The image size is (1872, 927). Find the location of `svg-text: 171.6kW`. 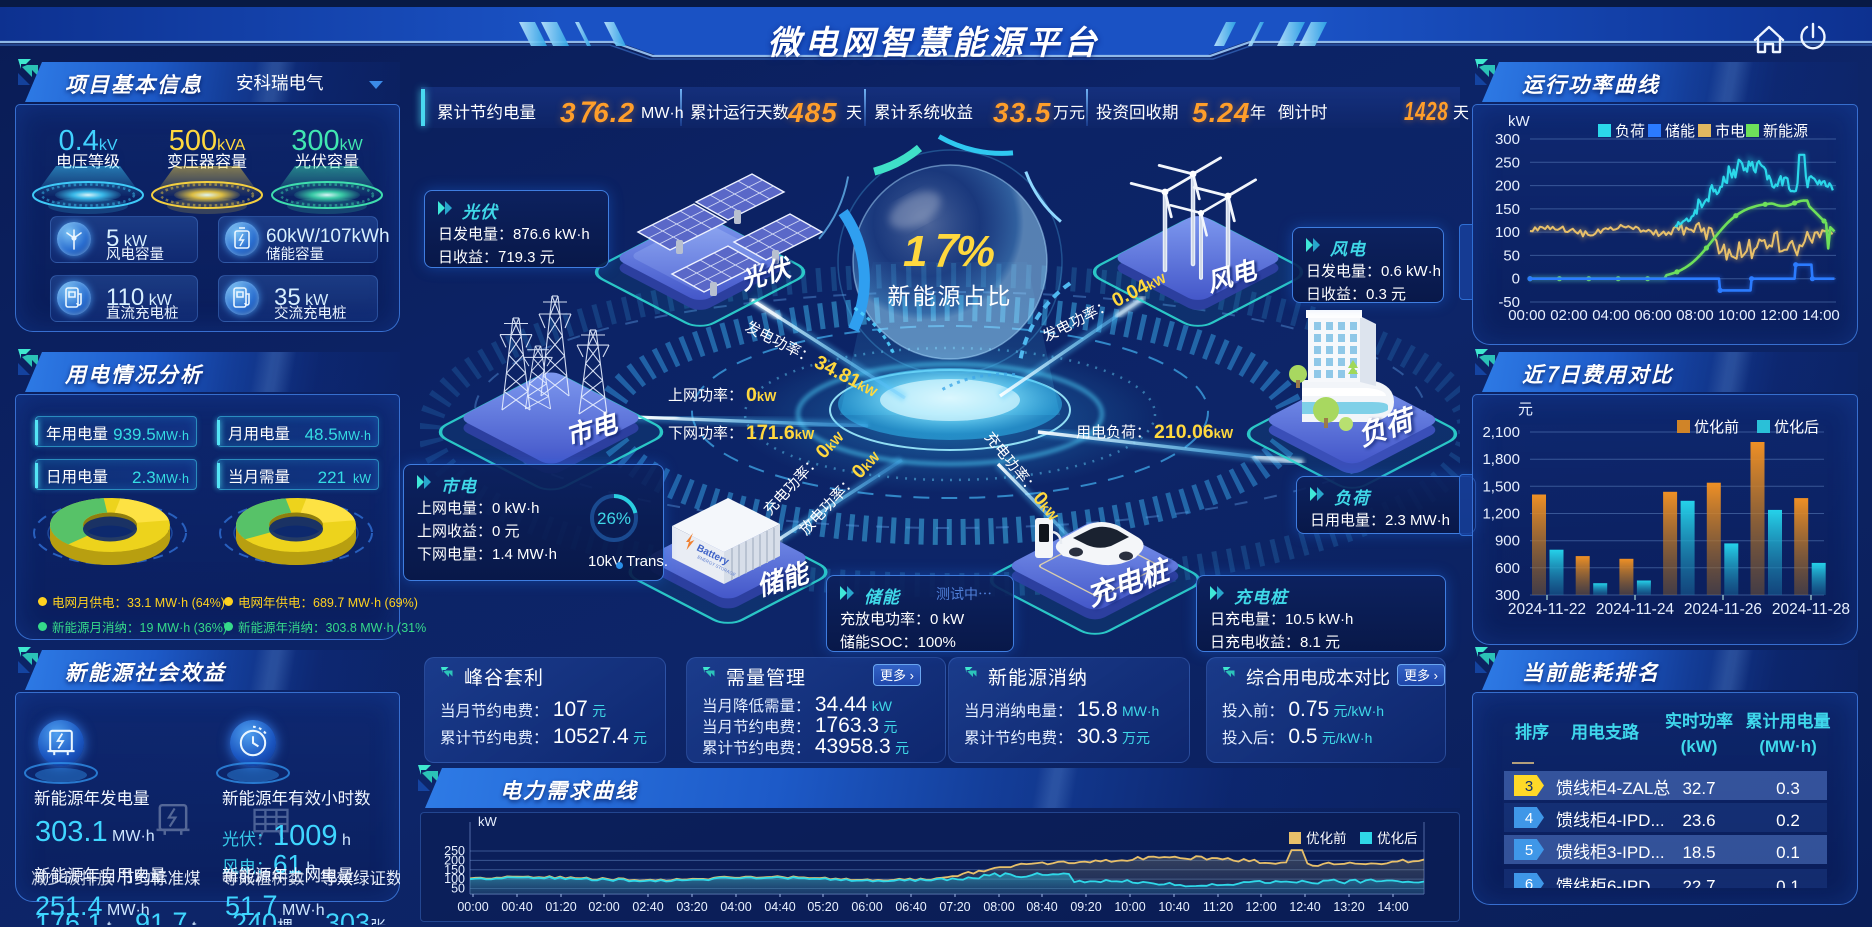

svg-text: 171.6kW is located at coordinates (780, 430).